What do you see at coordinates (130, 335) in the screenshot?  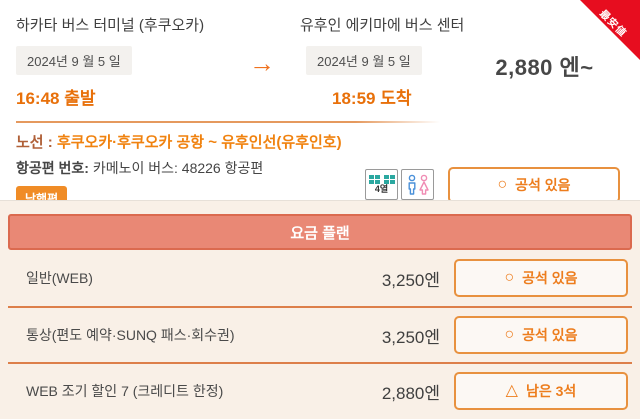 I see `fare-plan-name: 통상(편도 예약·SUNQ 패스·회수권)` at bounding box center [130, 335].